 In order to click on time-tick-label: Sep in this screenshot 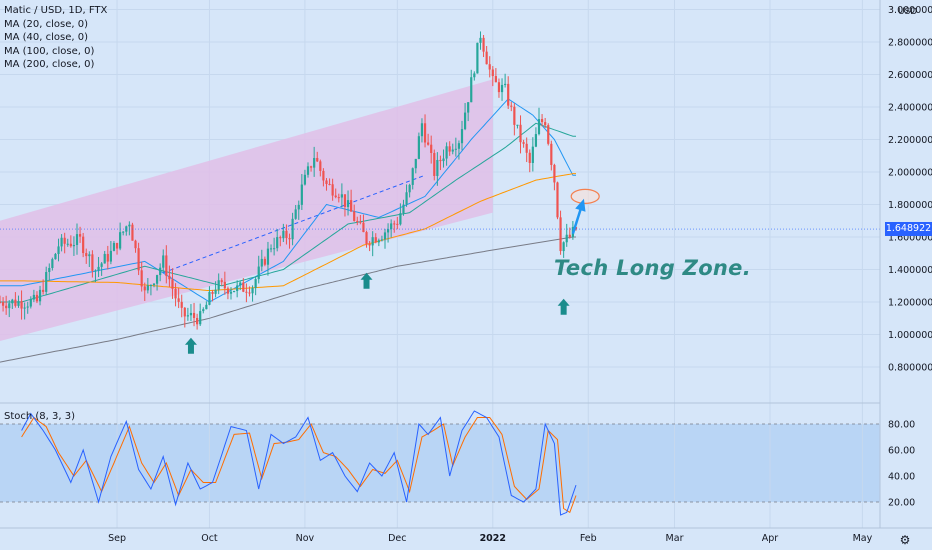, I will do `click(117, 538)`.